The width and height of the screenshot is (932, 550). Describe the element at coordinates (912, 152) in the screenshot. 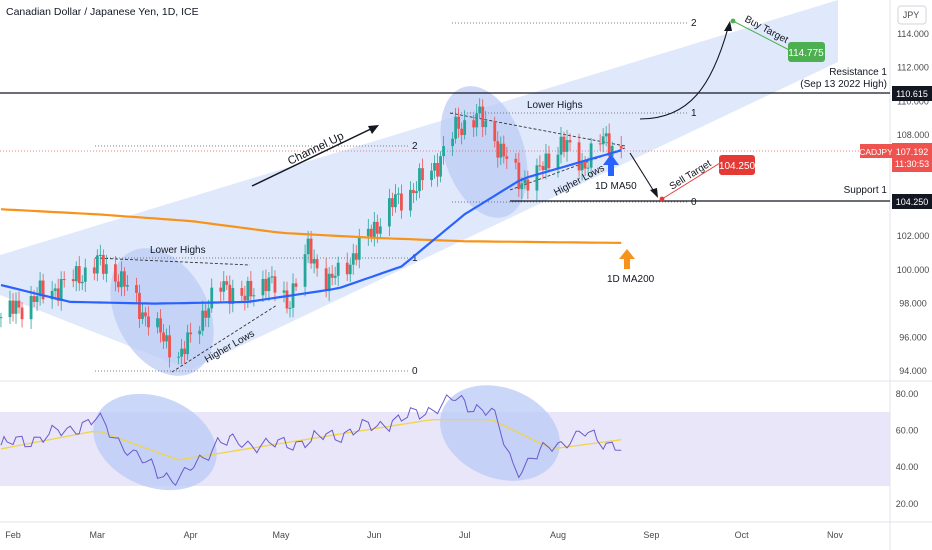

I see `last-price-text: 107.192` at that location.